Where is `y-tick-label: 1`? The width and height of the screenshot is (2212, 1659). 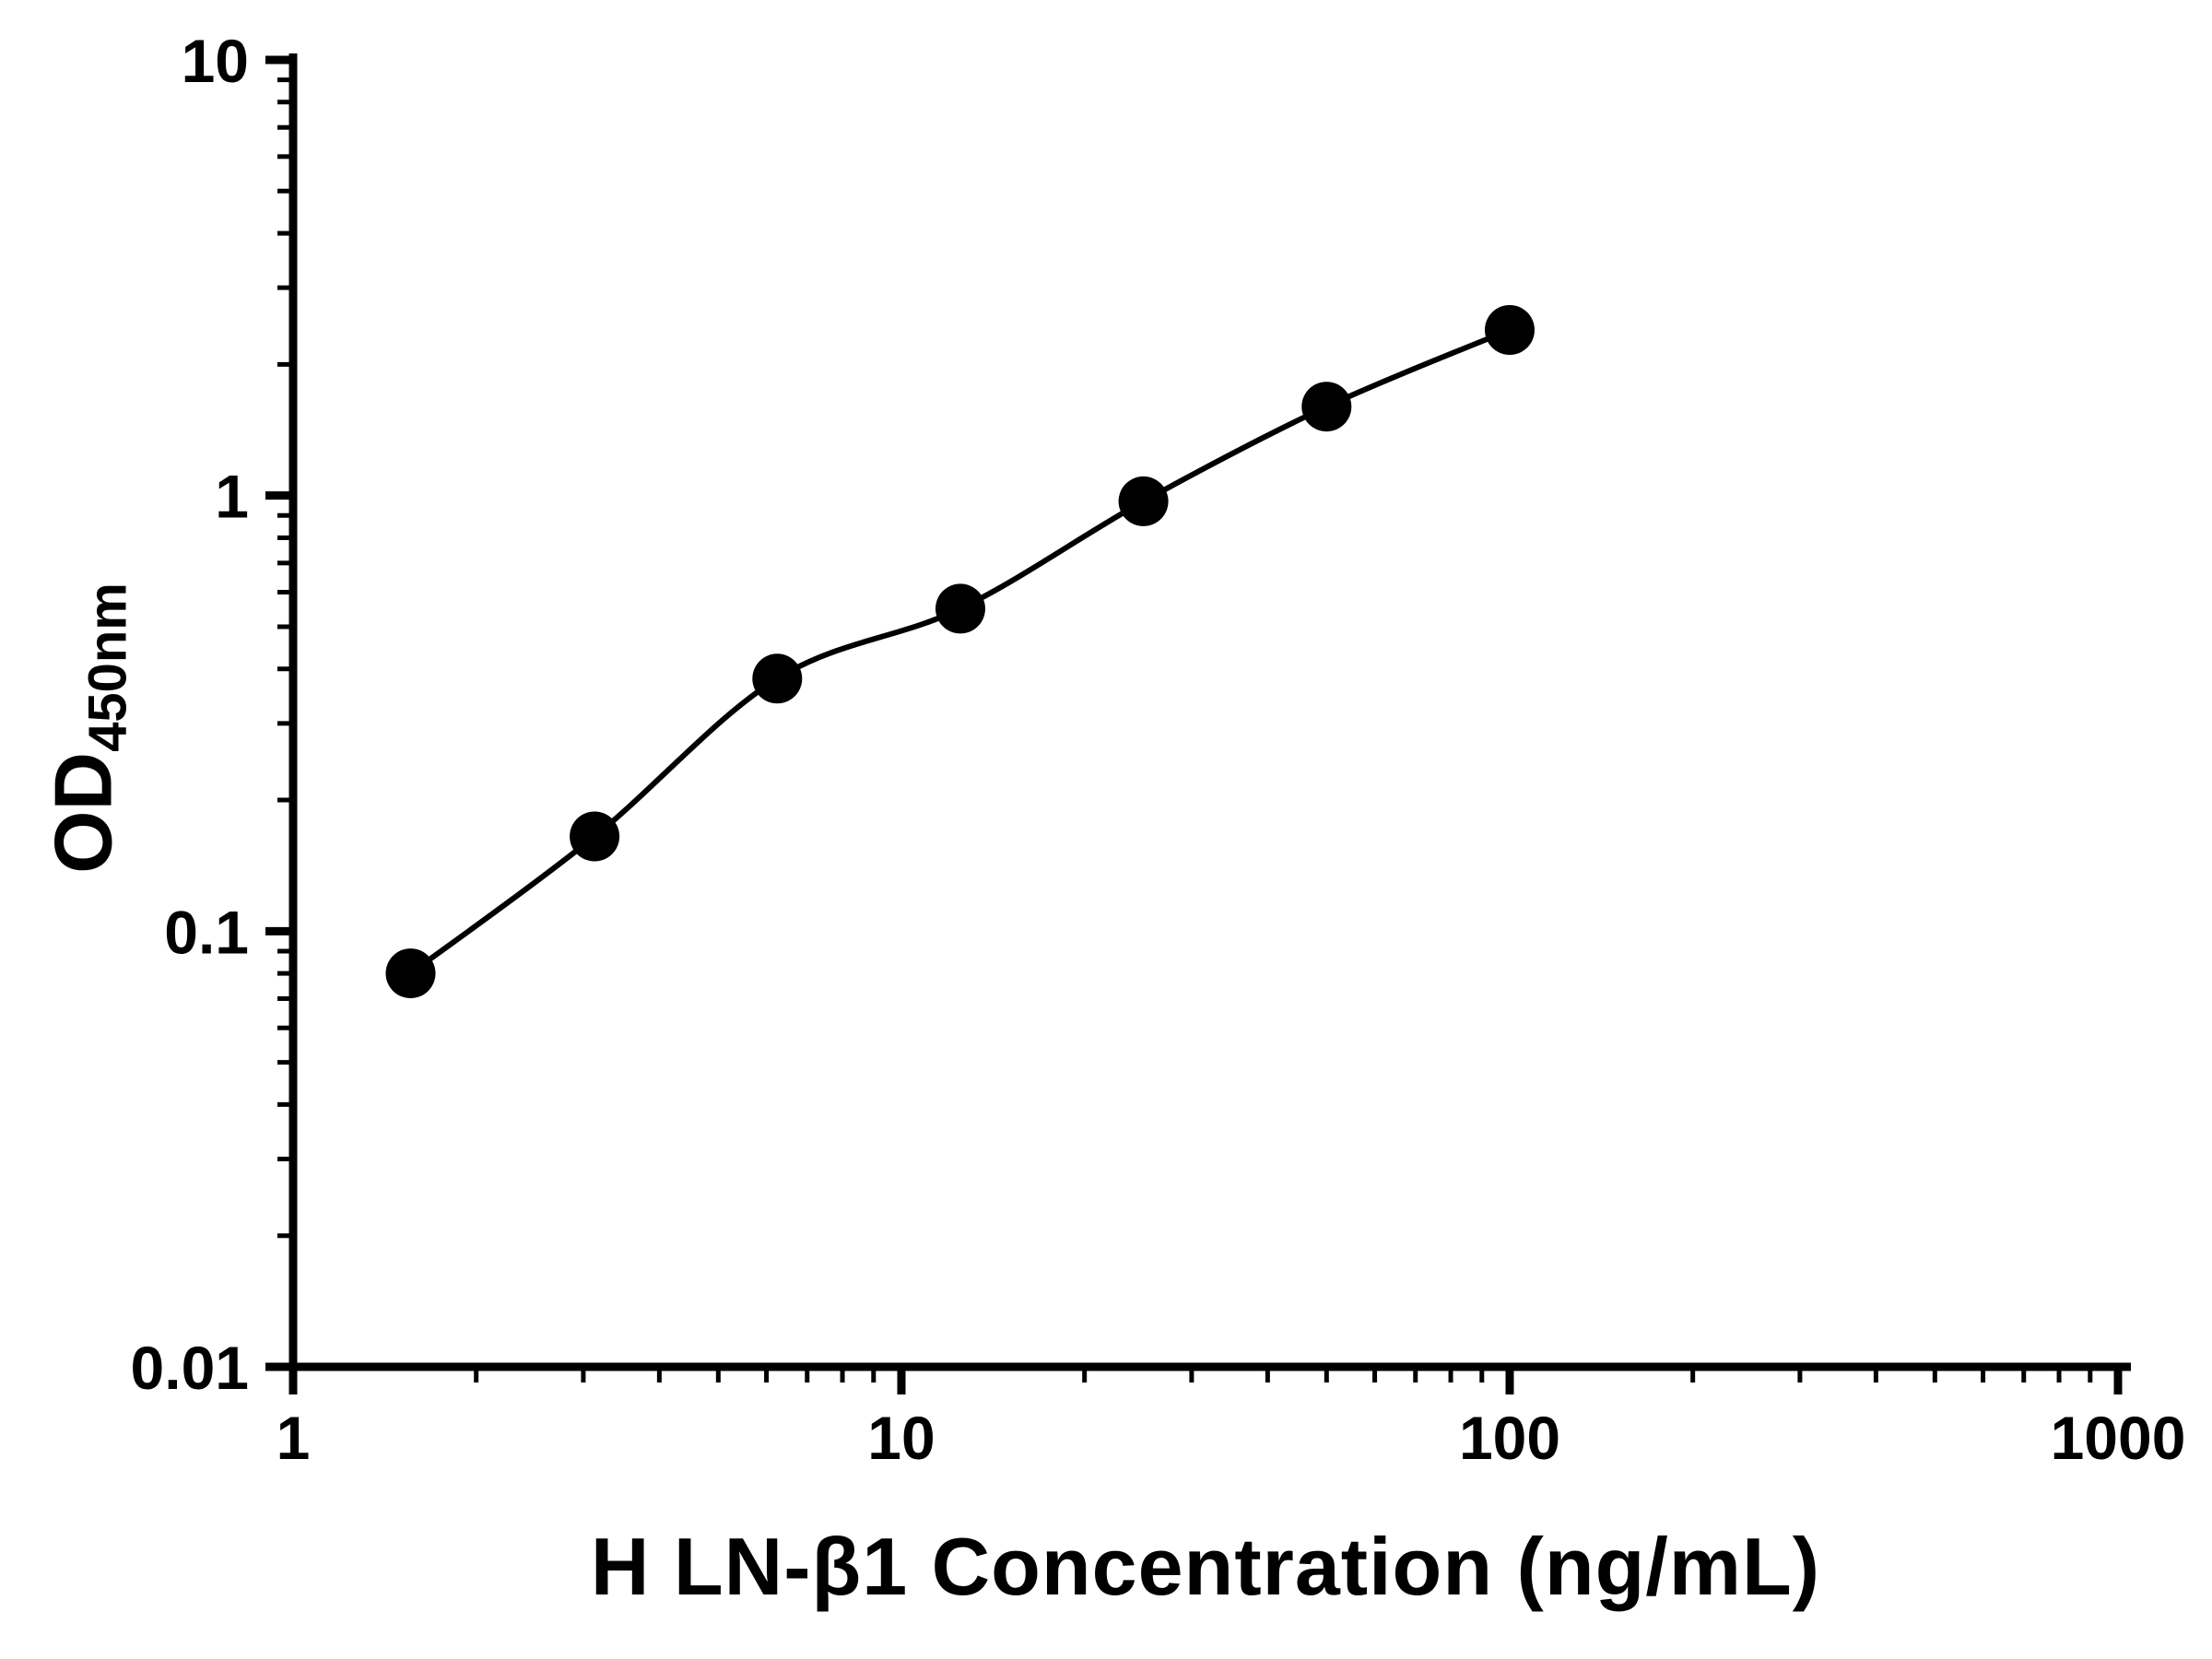 y-tick-label: 1 is located at coordinates (232, 497).